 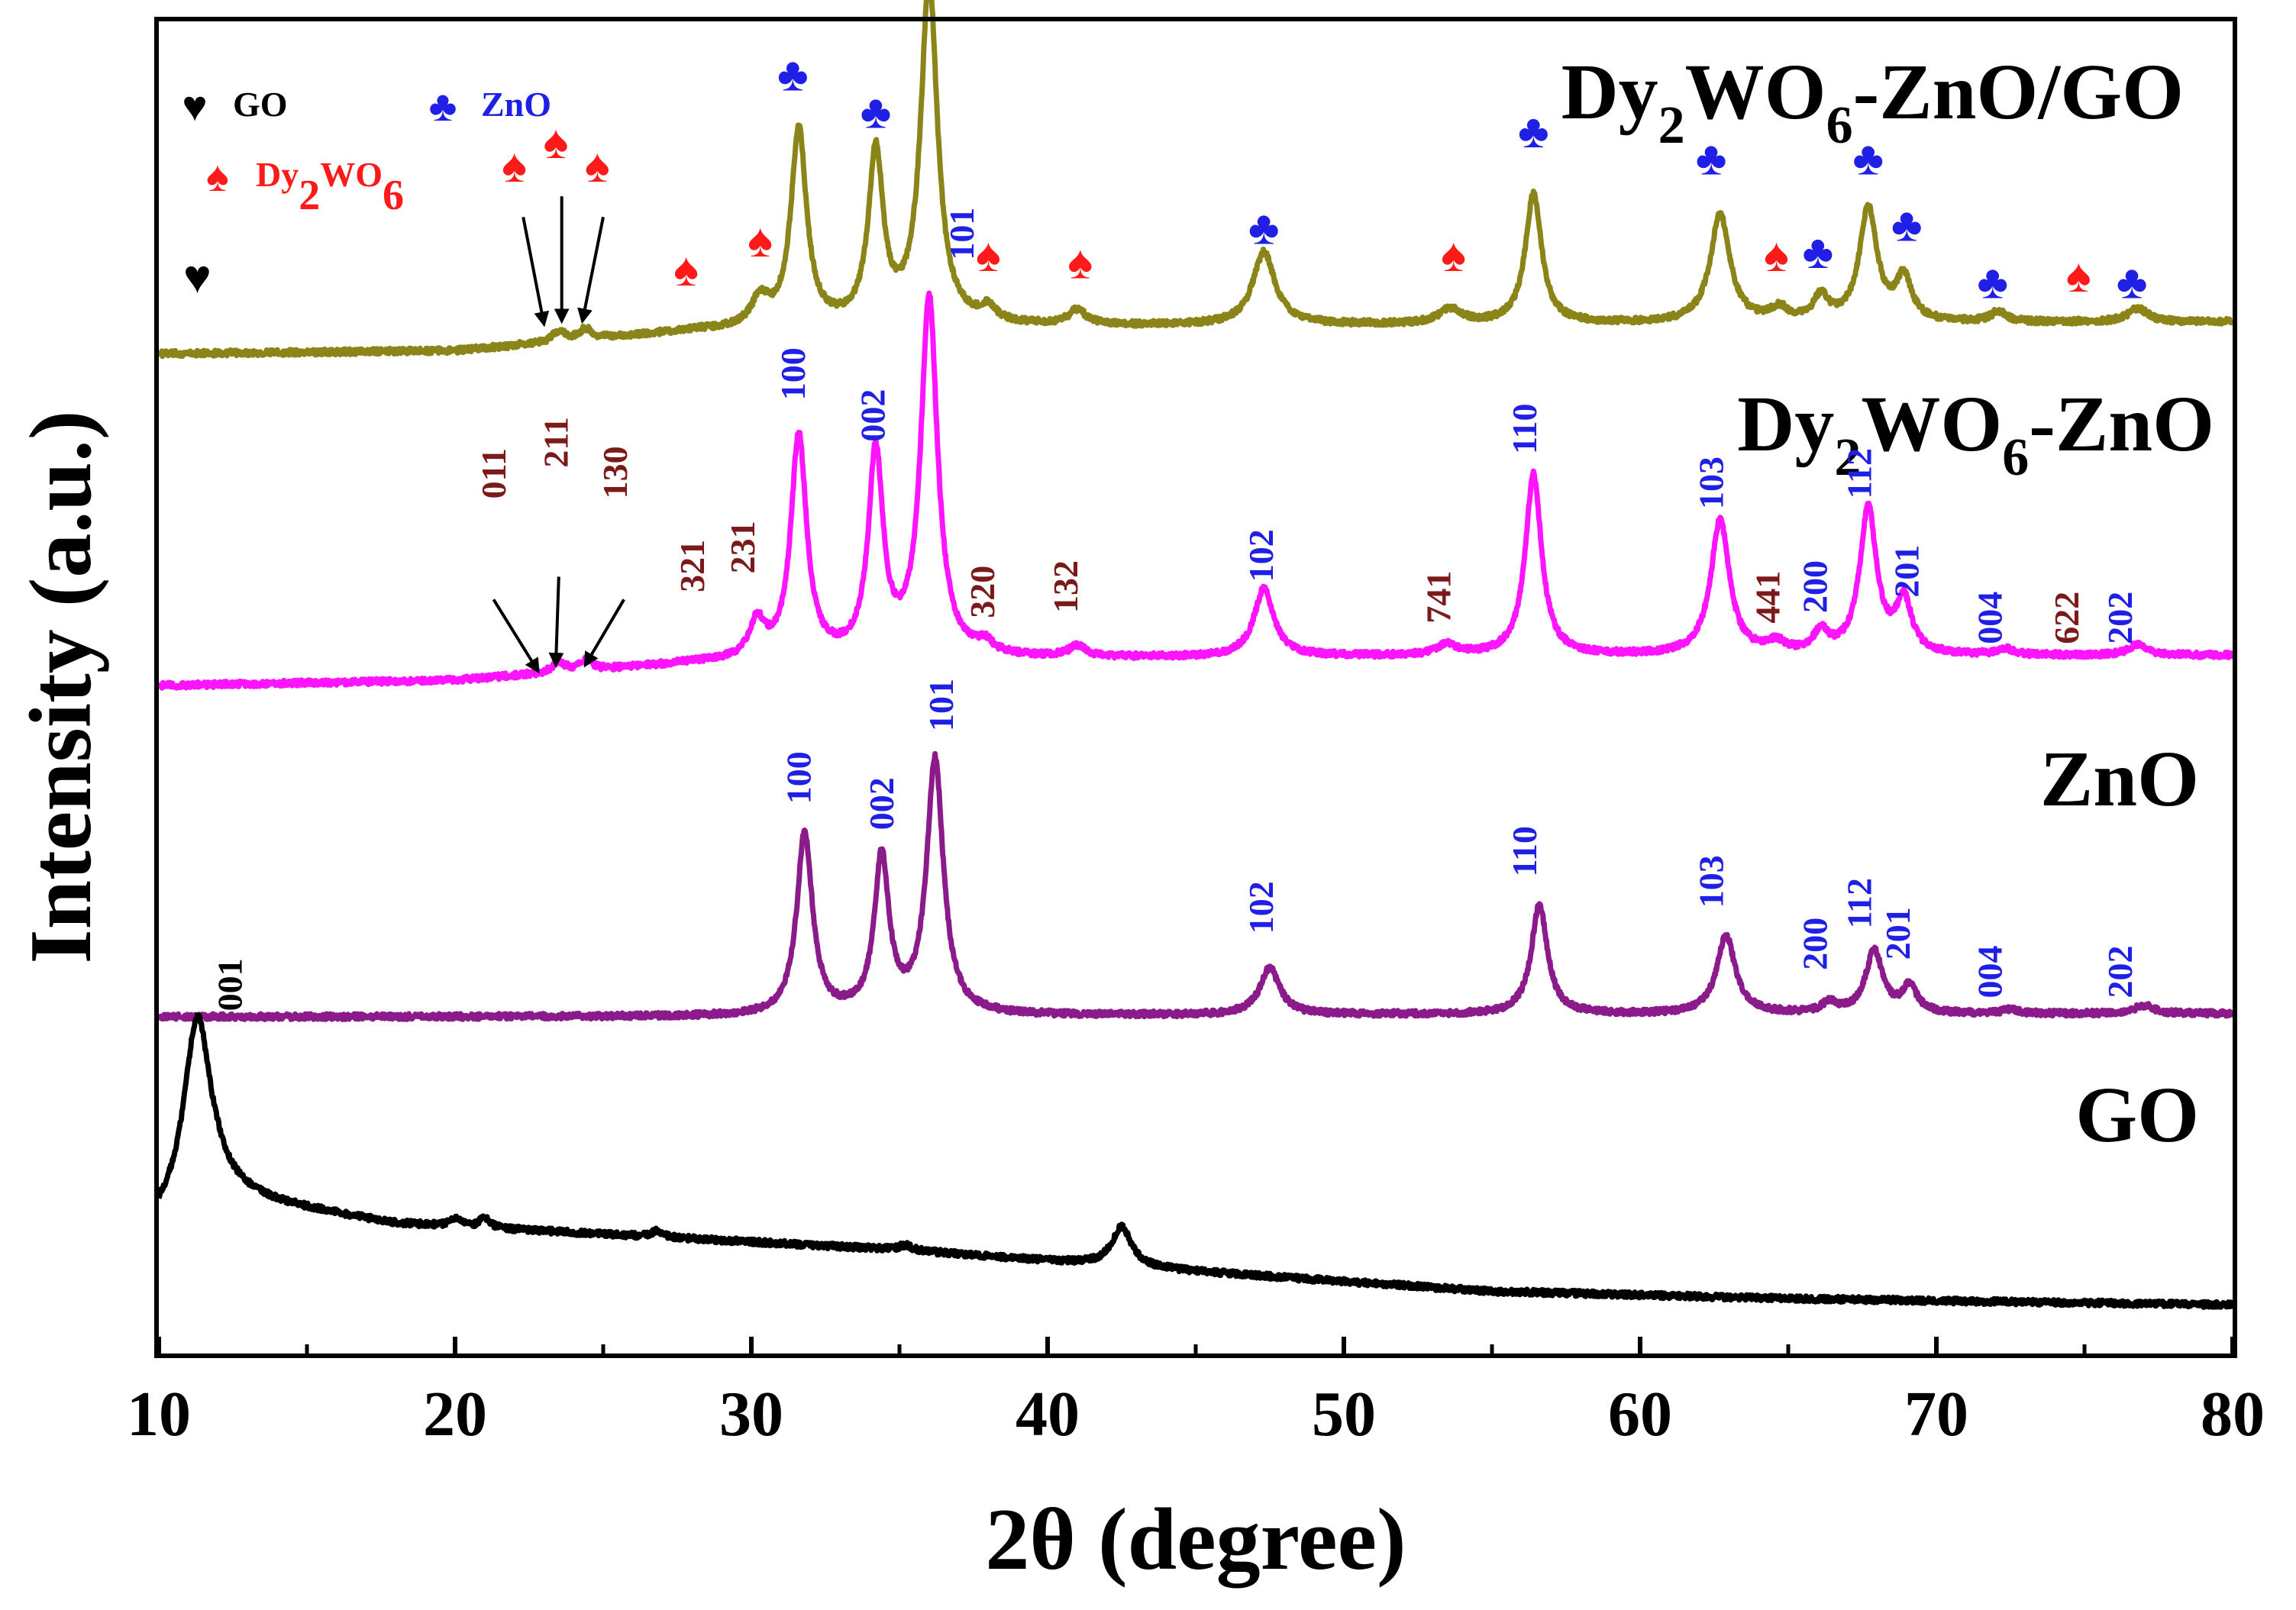 I want to click on legend-label-part: WO, so click(x=351, y=175).